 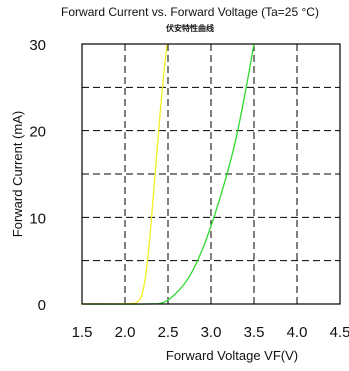 What do you see at coordinates (37, 132) in the screenshot?
I see `y-tick-label: 20` at bounding box center [37, 132].